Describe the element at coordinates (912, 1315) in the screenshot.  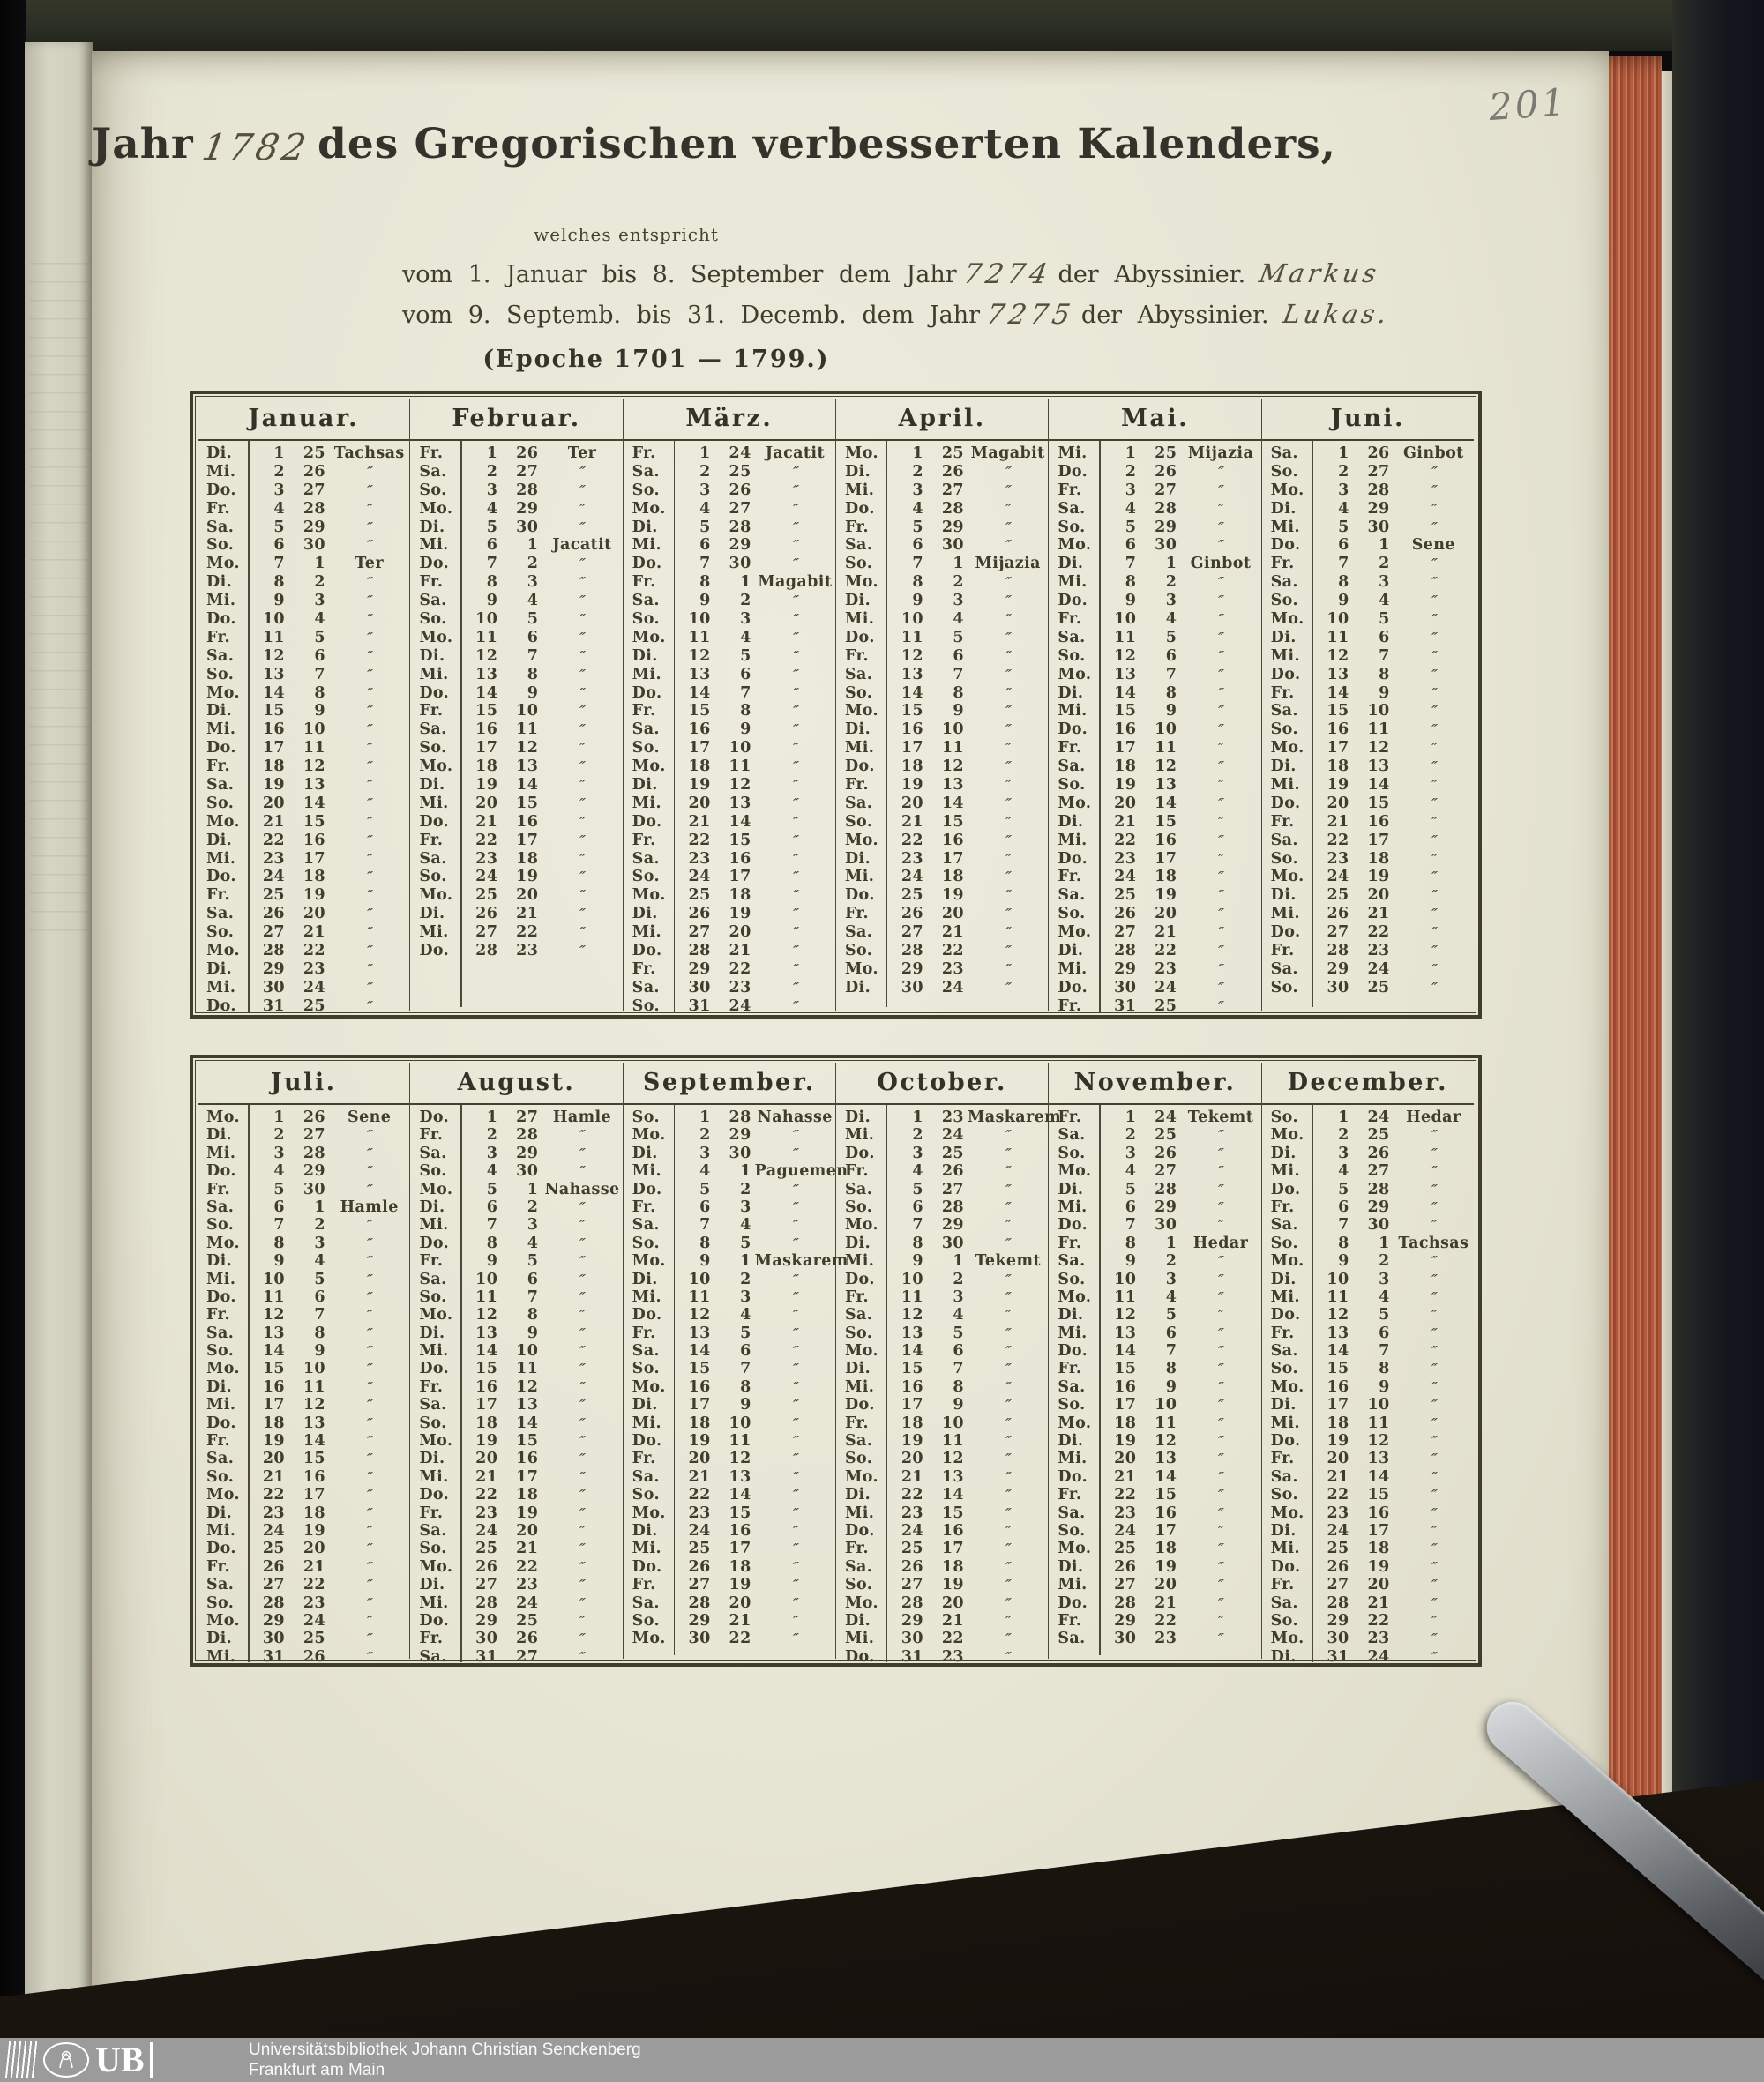
I see `gregorian-day: 12` at that location.